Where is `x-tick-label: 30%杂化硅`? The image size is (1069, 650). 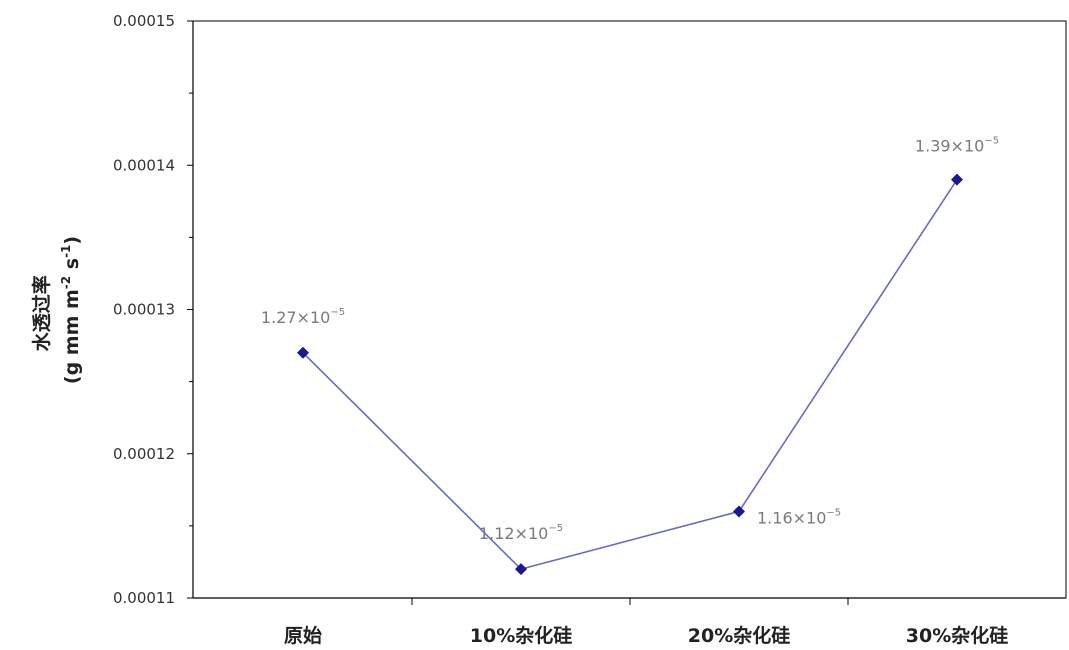 x-tick-label: 30%杂化硅 is located at coordinates (957, 635).